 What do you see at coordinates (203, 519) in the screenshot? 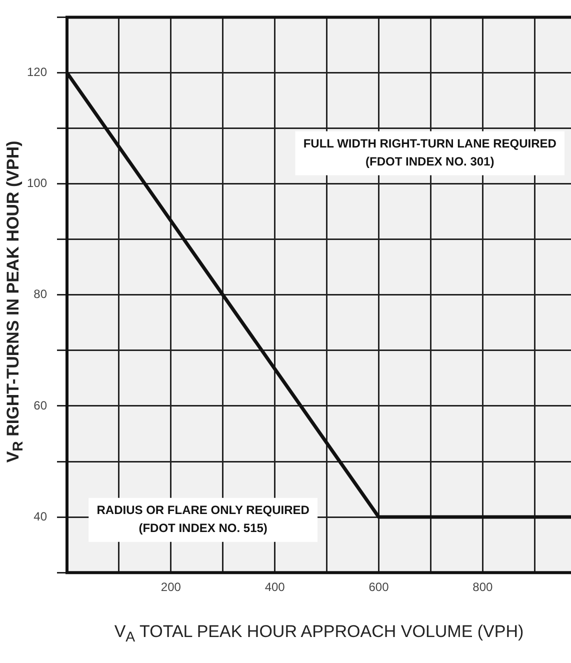
I see `annotation: RADIUS OR FLARE ONLY REQUIRED (FDOT INDEX NO. 515)` at bounding box center [203, 519].